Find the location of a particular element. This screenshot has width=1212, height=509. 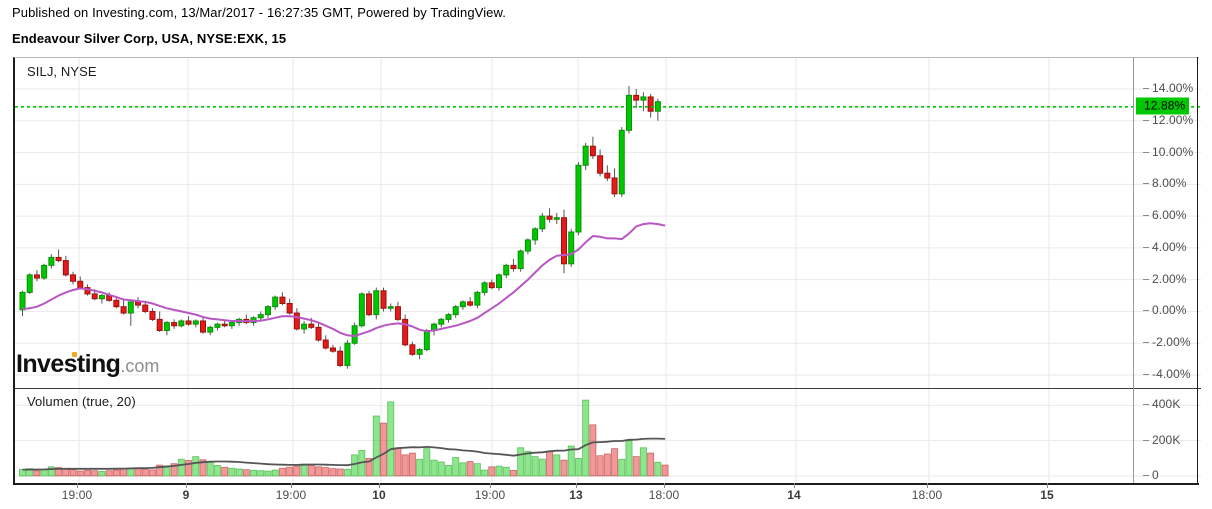

investing-watermark: Investing .com is located at coordinates (87, 364).